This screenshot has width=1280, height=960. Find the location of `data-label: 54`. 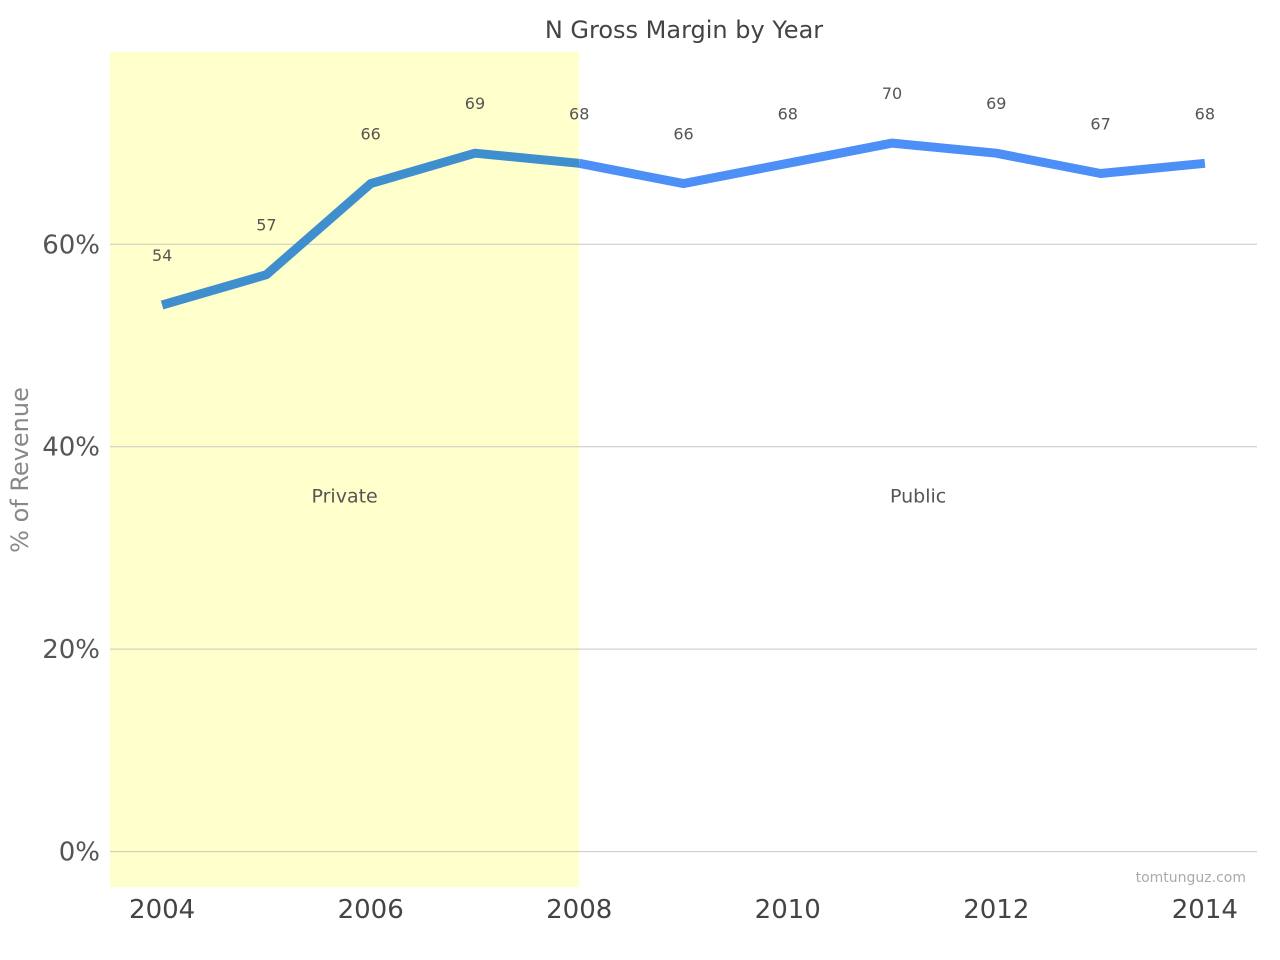

data-label: 54 is located at coordinates (162, 255).